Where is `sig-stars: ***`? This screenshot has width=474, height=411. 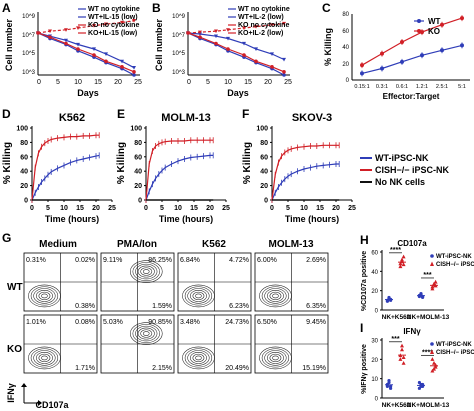
sig-stars: *** is located at coordinates (395, 339).